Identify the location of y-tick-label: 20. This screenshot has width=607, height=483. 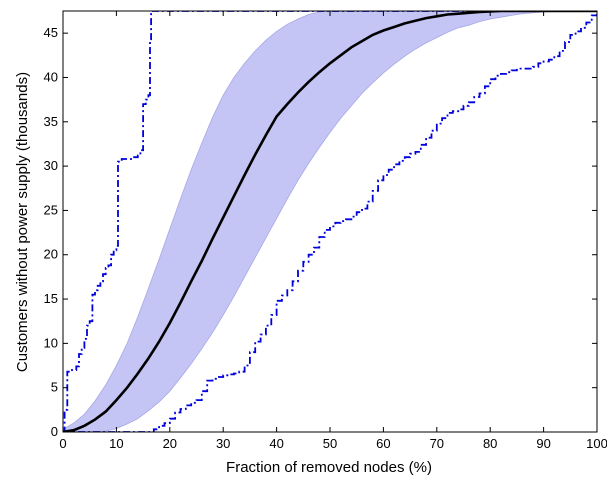
(51, 254).